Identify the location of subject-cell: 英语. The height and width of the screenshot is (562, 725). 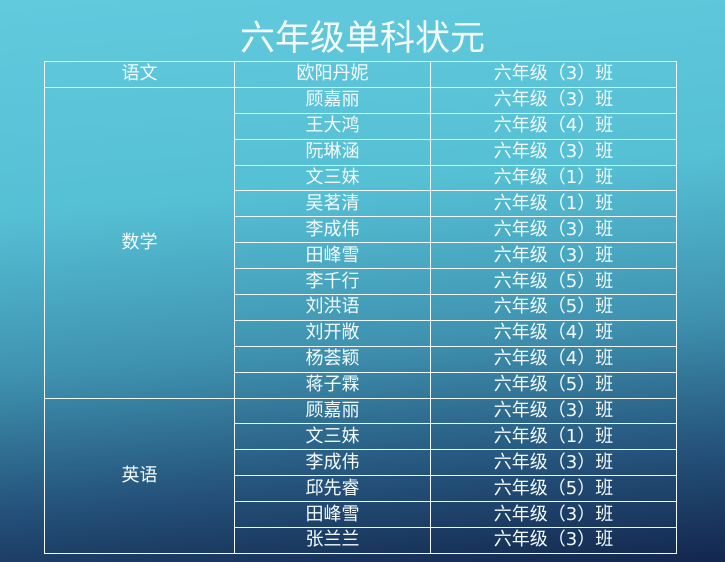
(139, 475).